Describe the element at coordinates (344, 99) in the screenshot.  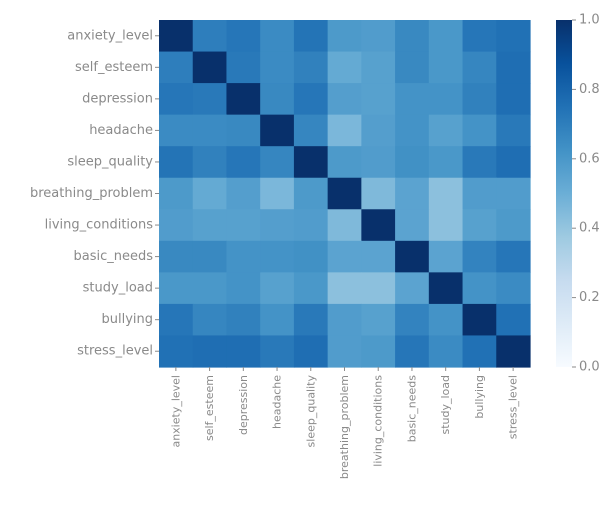
I see `heatmap-cell-depression-breathing_problem` at that location.